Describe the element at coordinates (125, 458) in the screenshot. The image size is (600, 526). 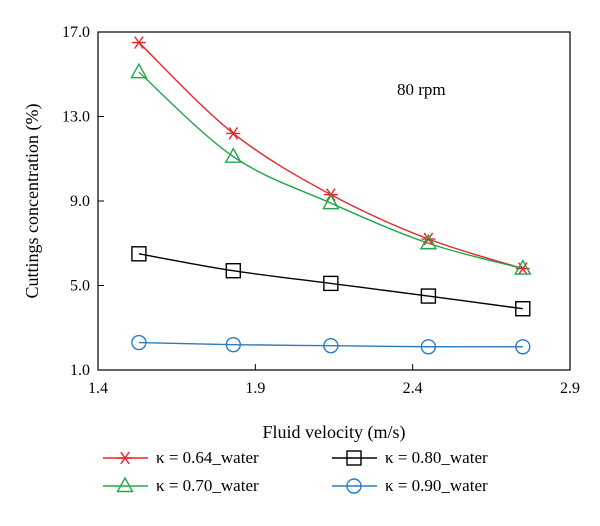
I see `legend-marker-star` at that location.